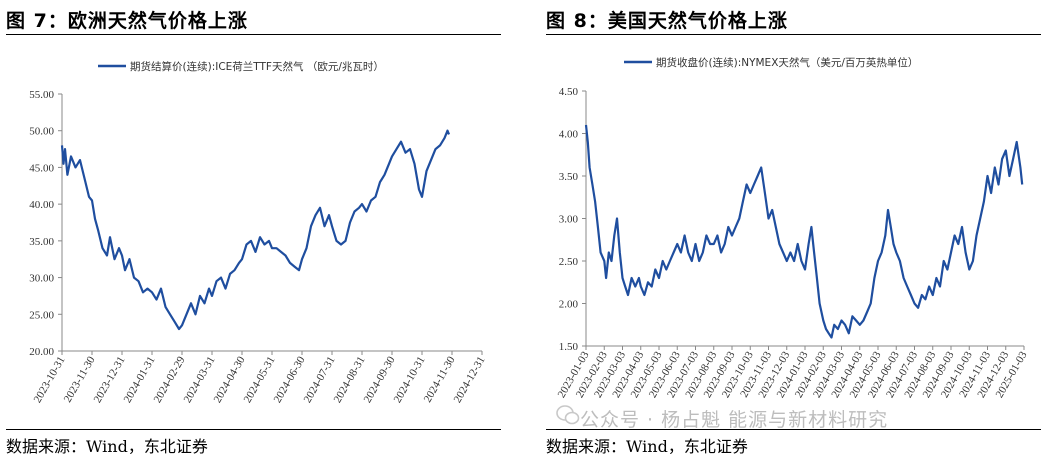  I want to click on x-tick-label: 2024-12-31, so click(470, 380).